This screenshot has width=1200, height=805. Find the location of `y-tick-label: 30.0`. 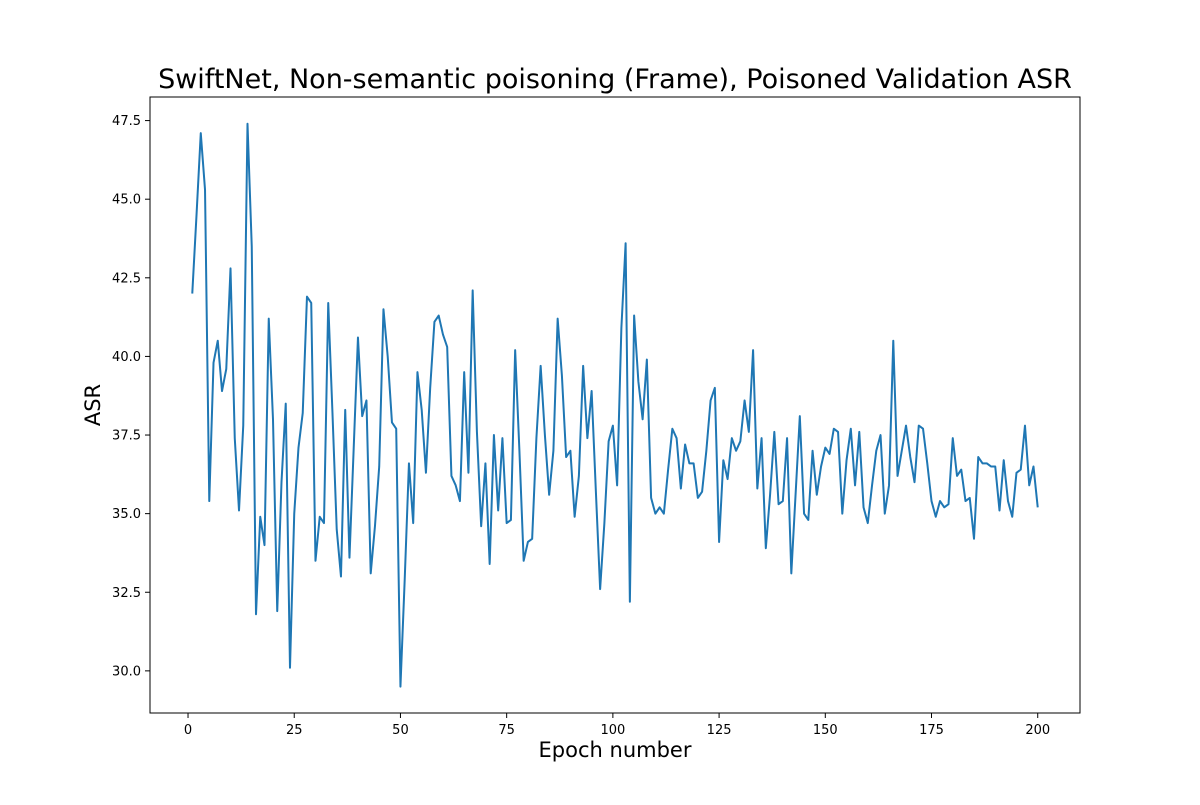

y-tick-label: 30.0 is located at coordinates (126, 671).